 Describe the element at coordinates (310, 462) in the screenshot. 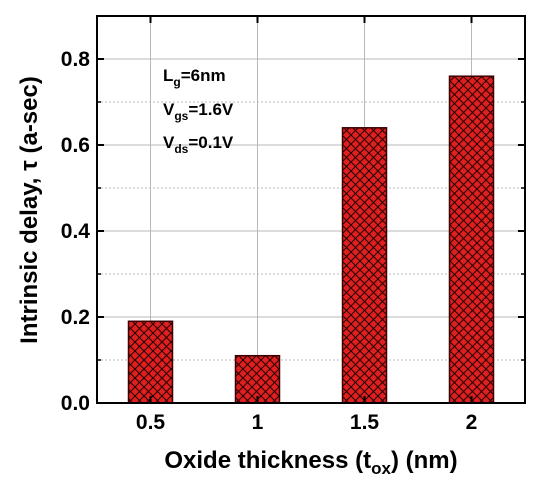

I see `x-axis-title: Oxide thickness (tox) (nm)` at that location.